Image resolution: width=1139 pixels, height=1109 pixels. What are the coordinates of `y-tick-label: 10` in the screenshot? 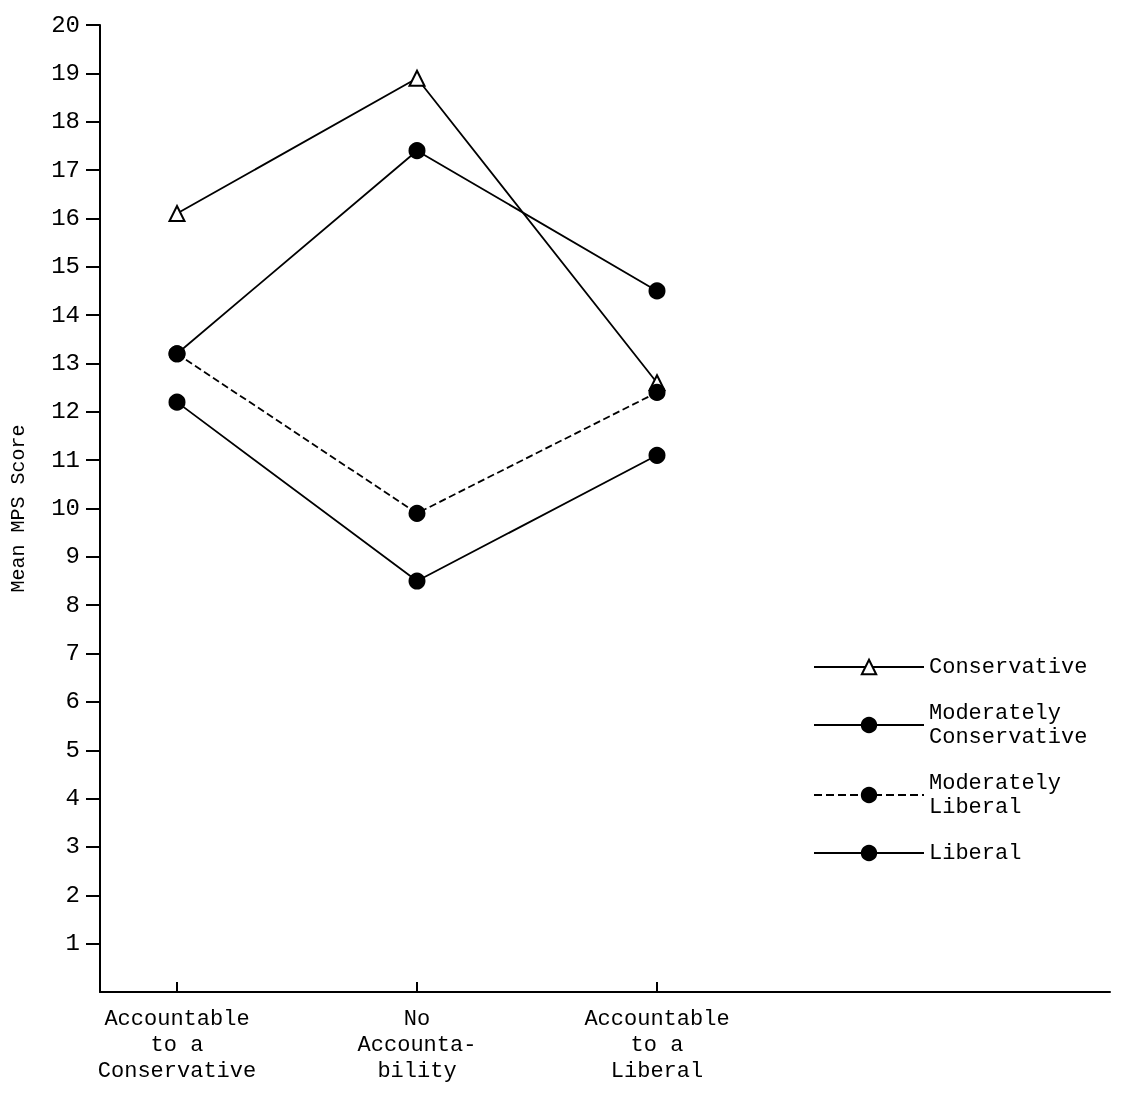 It's located at (65, 508).